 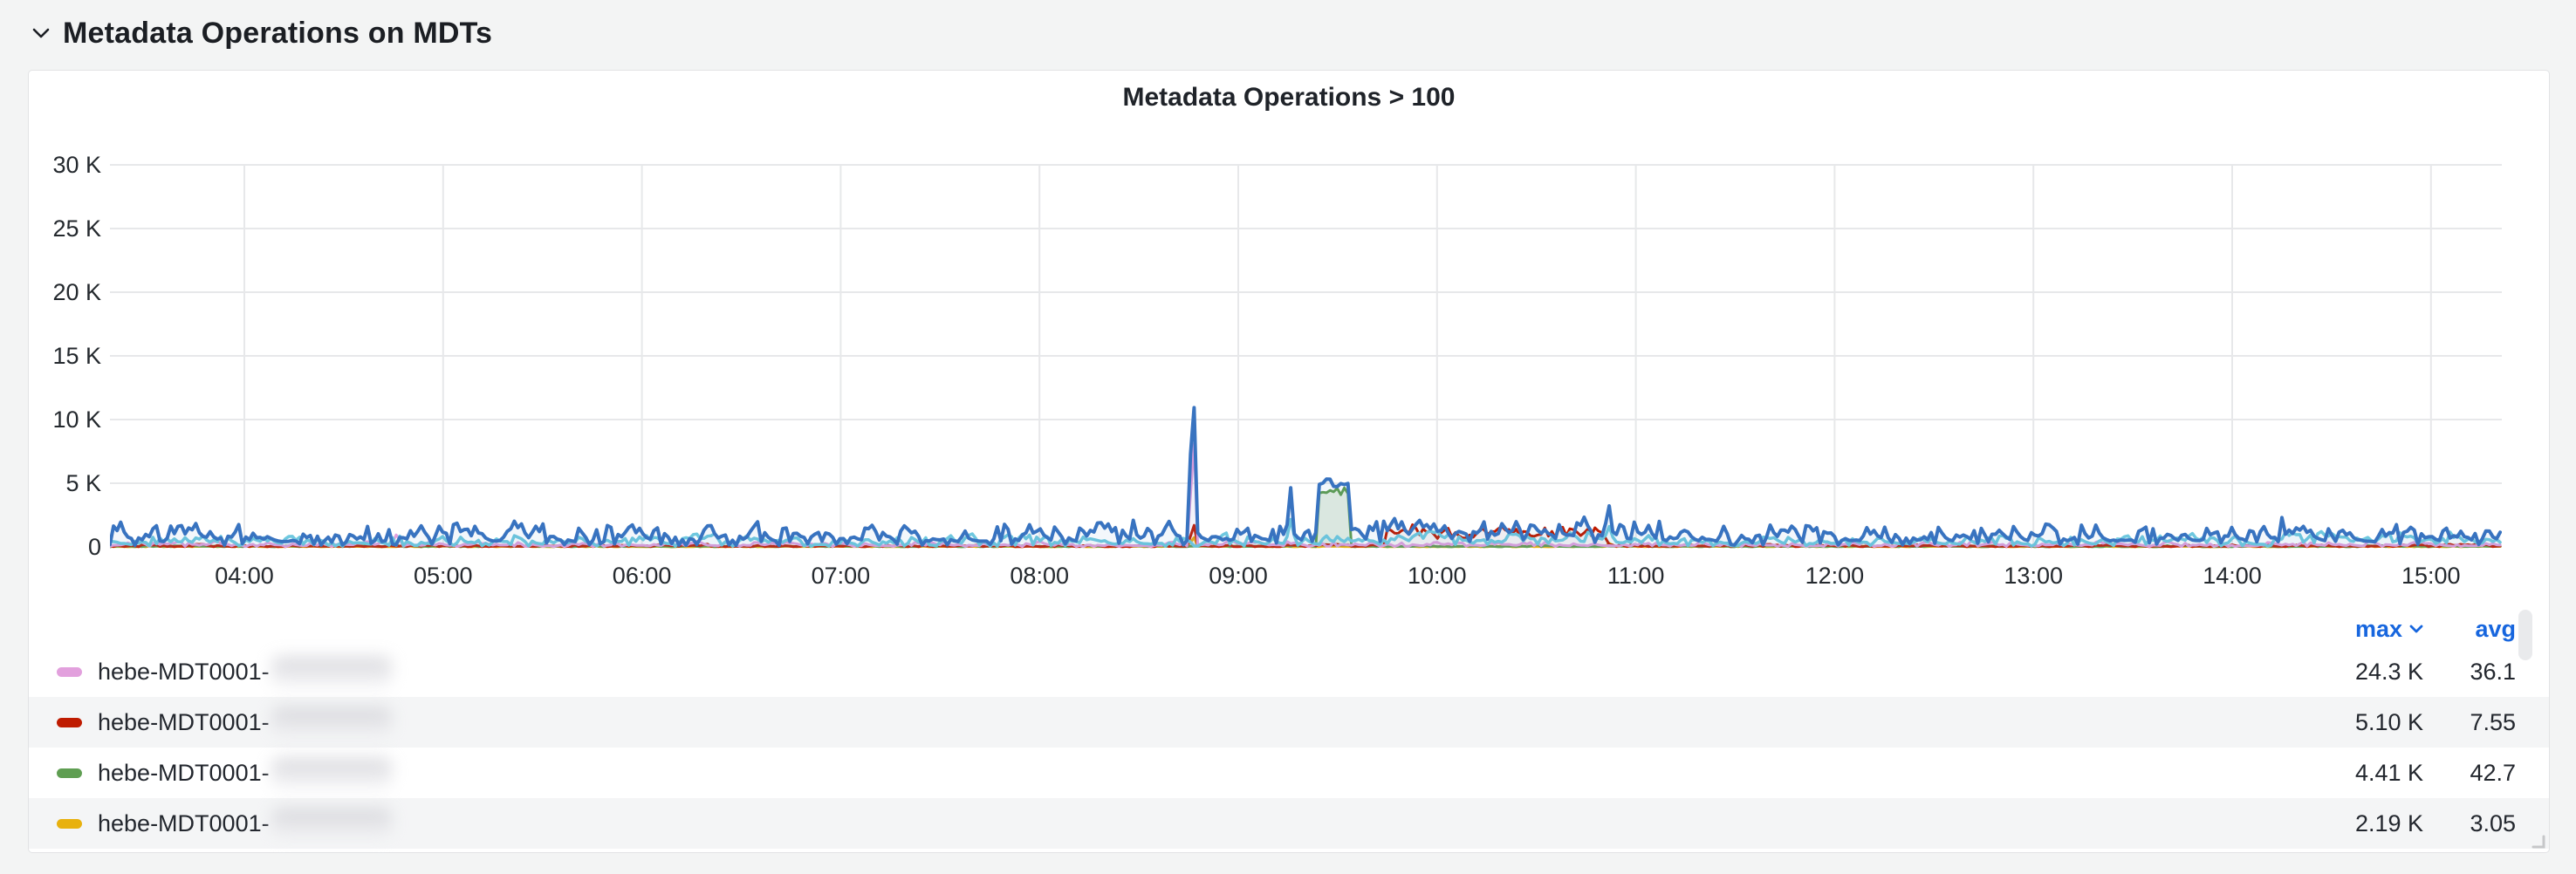 What do you see at coordinates (2537, 841) in the screenshot?
I see `panel-resize-handle` at bounding box center [2537, 841].